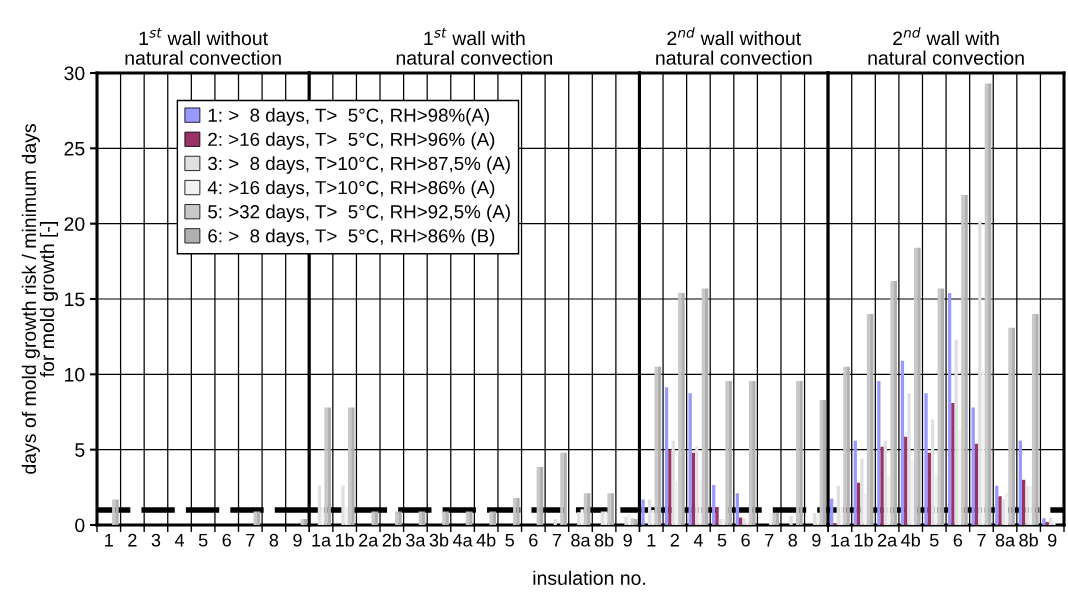 The image size is (1068, 596). Describe the element at coordinates (351, 237) in the screenshot. I see `legend-label: 6: > 8 days, T> 5°C, RH>86% (B)` at that location.